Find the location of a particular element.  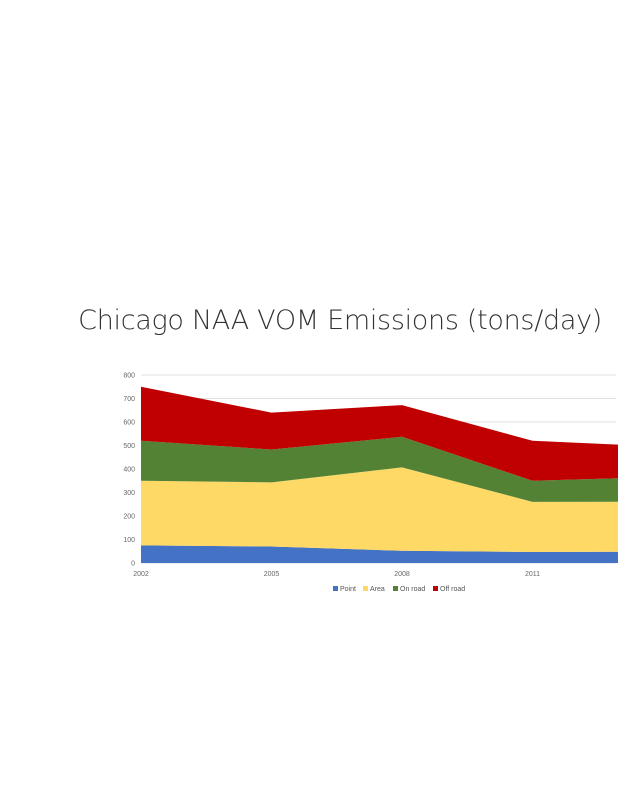

y-tick-label: 800 is located at coordinates (129, 376).